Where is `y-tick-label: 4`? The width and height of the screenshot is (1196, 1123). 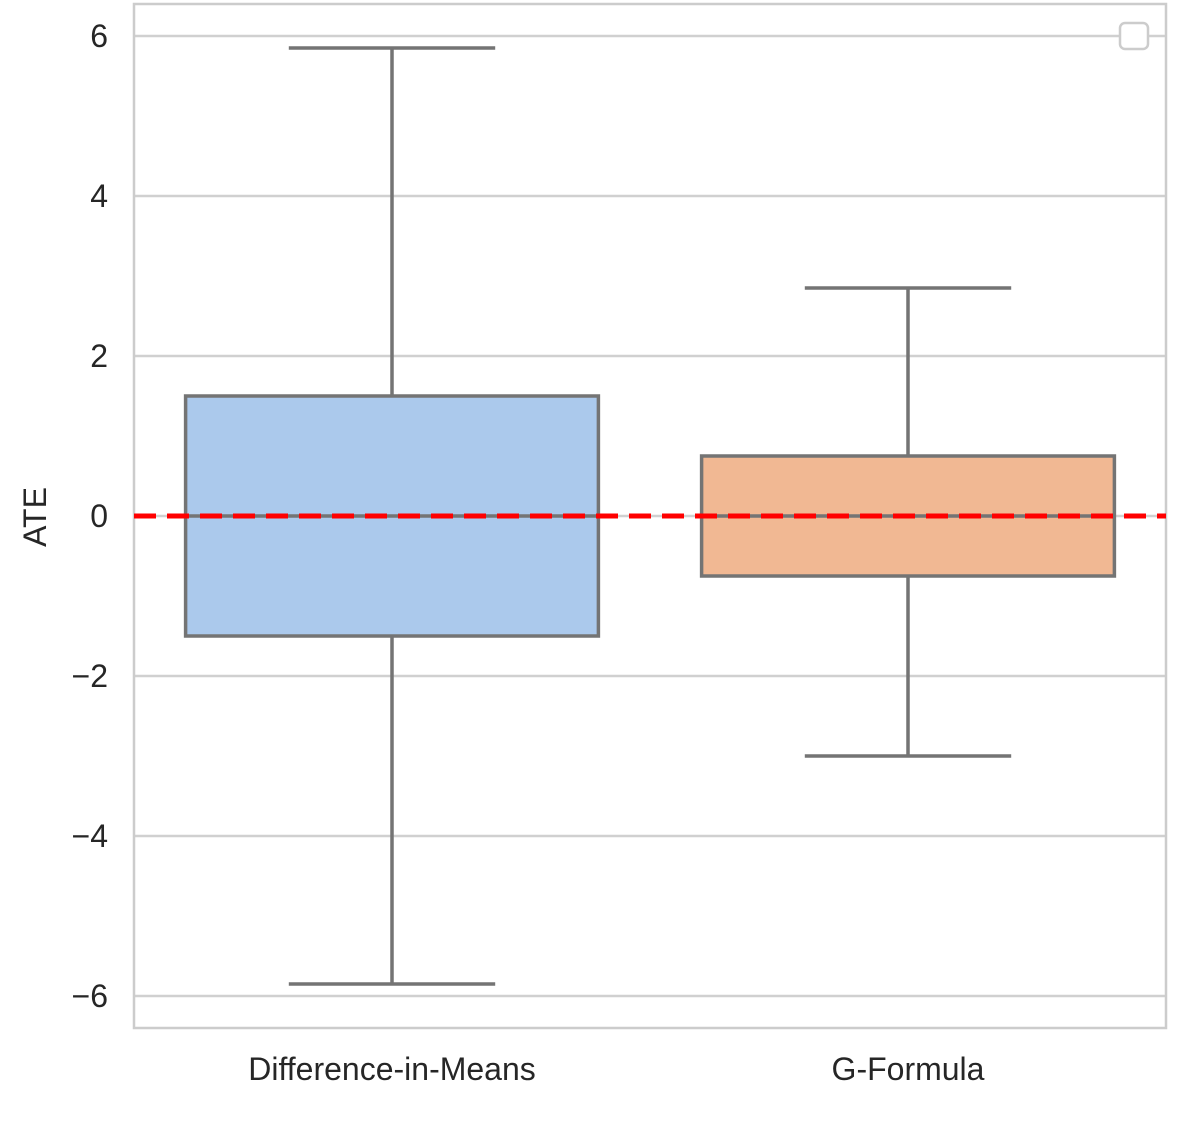 y-tick-label: 4 is located at coordinates (99, 196).